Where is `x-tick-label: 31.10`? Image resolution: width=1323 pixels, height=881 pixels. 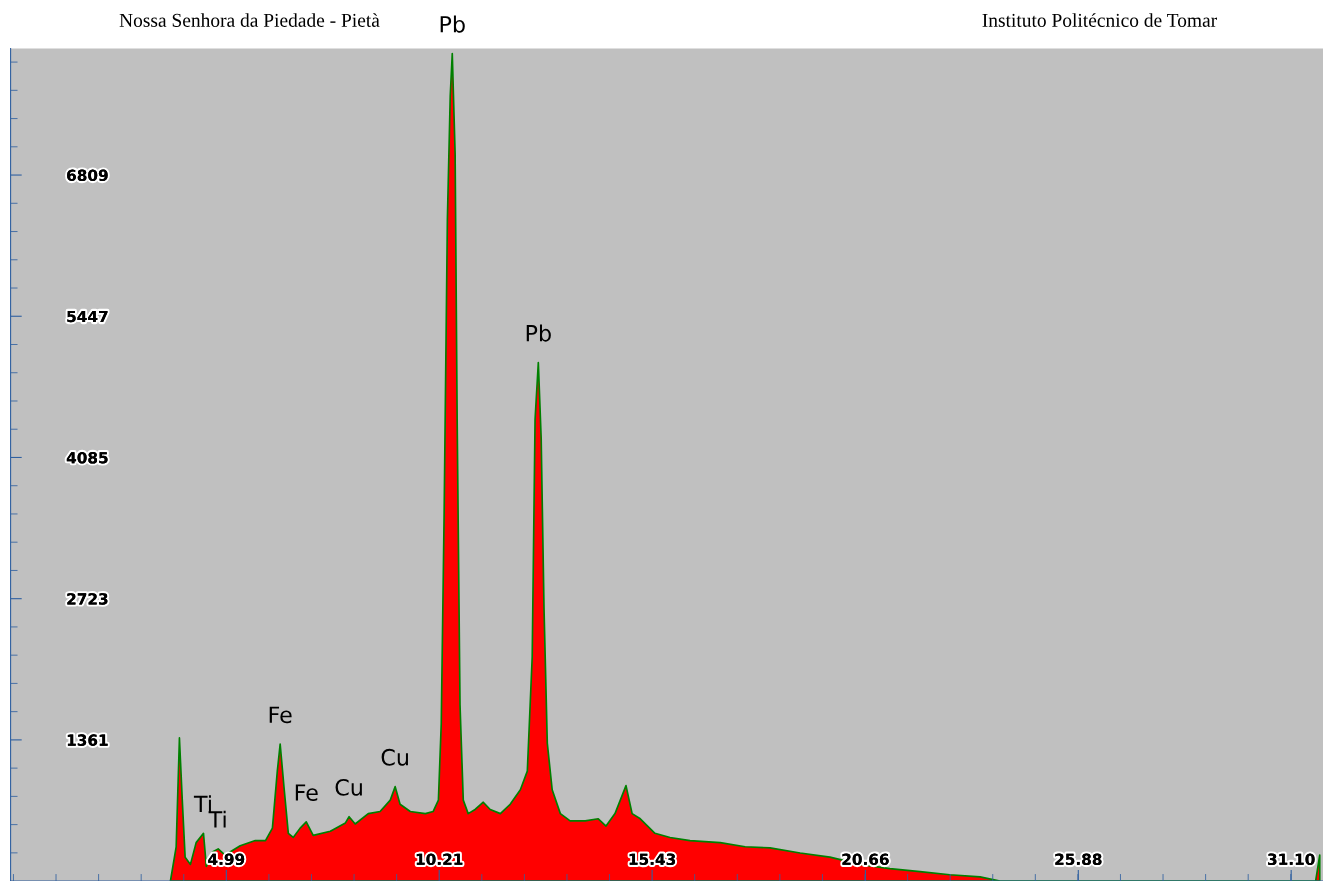
x-tick-label: 31.10 is located at coordinates (1291, 859).